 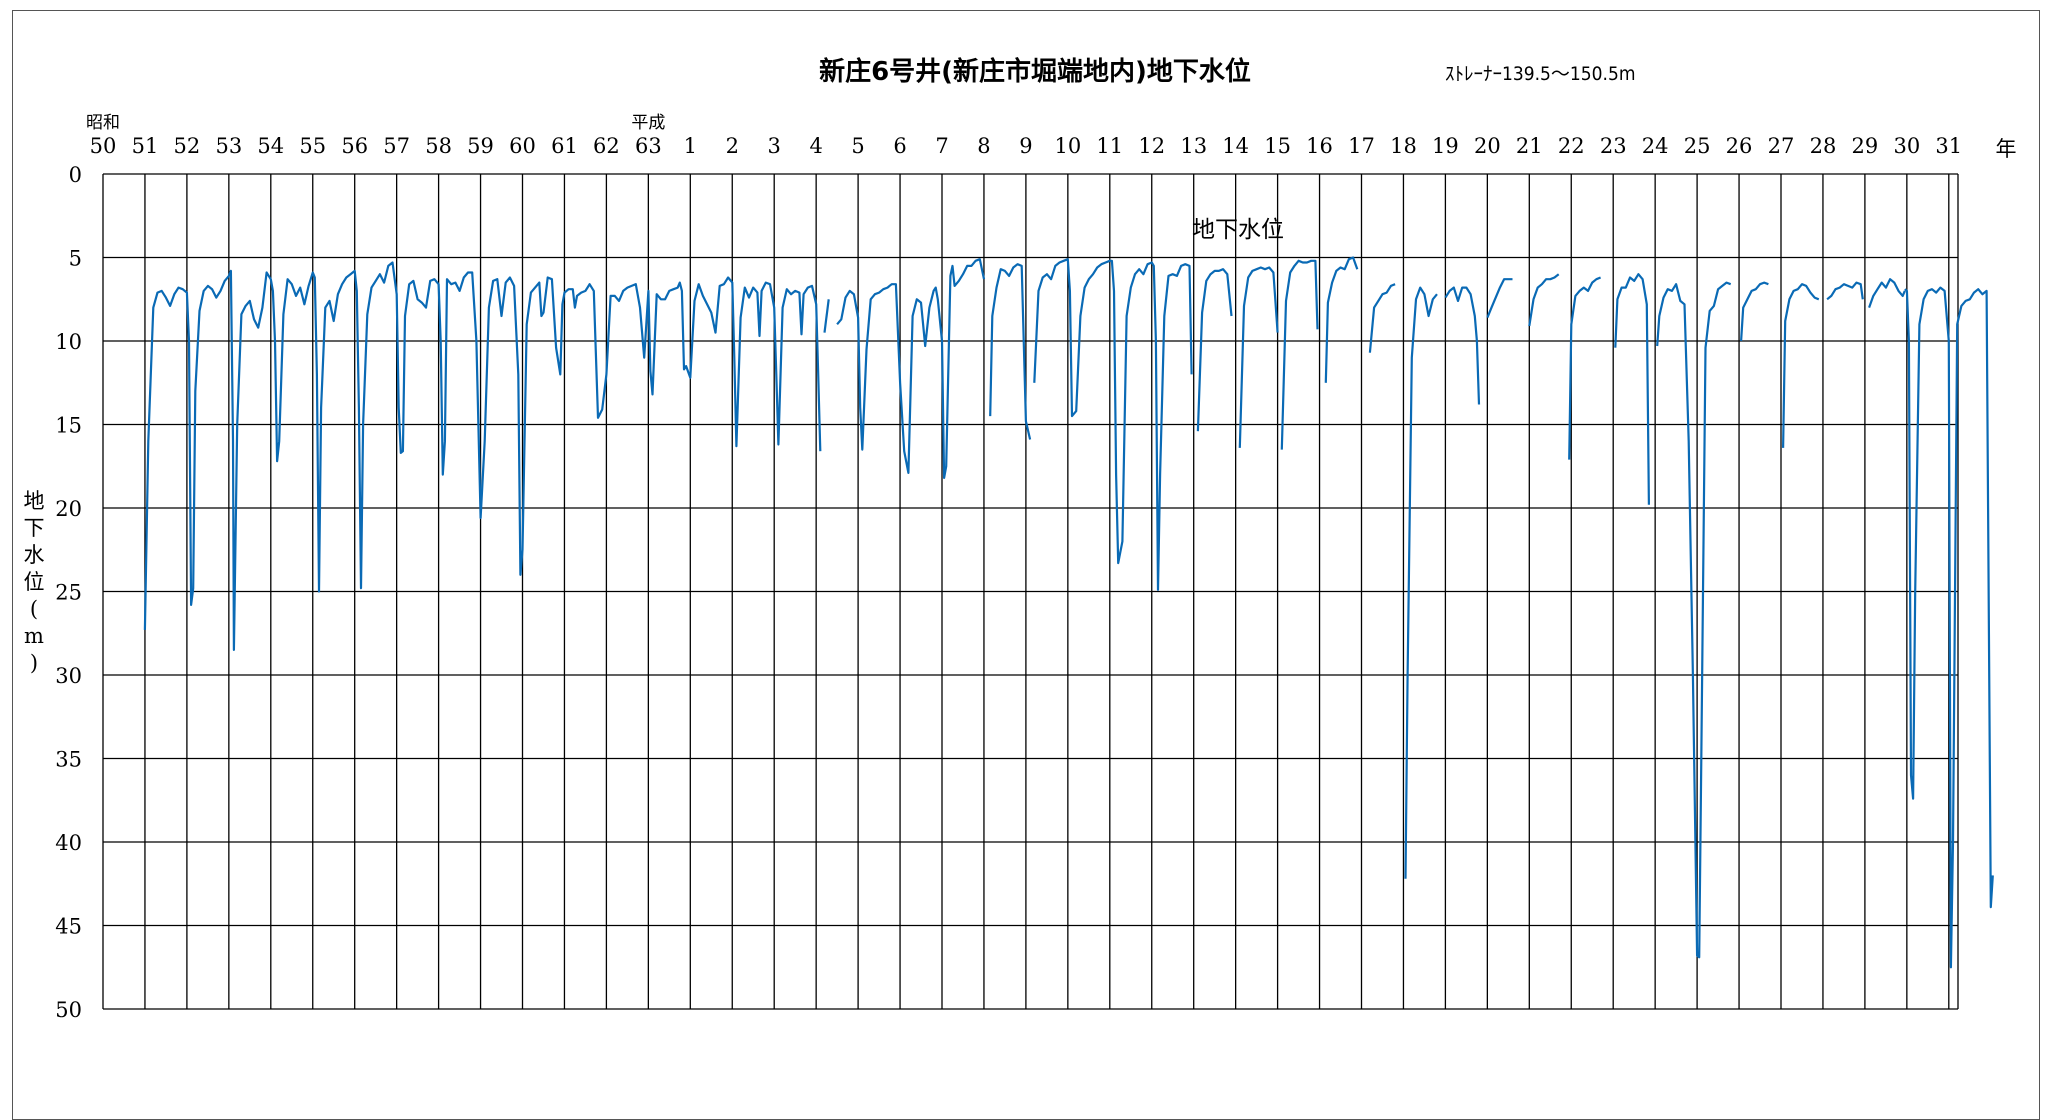 What do you see at coordinates (857, 146) in the screenshot?
I see `x-tick-label: 5` at bounding box center [857, 146].